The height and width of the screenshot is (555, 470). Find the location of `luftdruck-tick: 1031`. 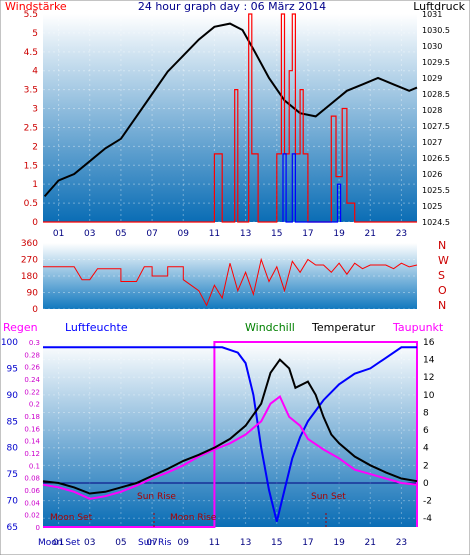

luftdruck-tick: 1031 is located at coordinates (432, 14).